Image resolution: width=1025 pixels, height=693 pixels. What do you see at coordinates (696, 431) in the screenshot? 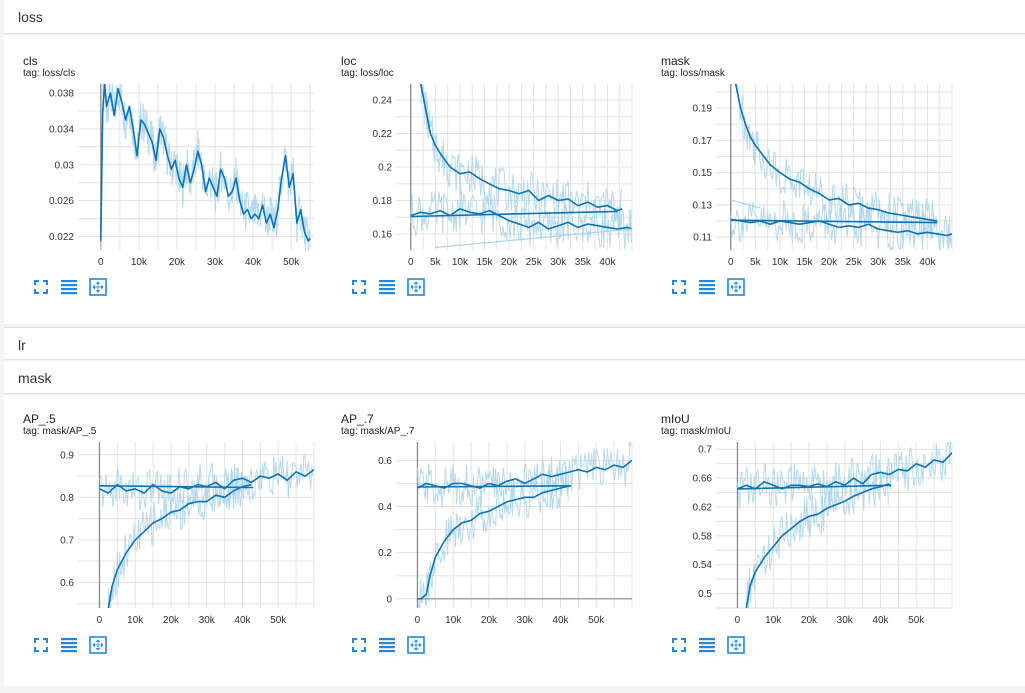
I see `chart-tag: tag: mask/mIoU` at bounding box center [696, 431].